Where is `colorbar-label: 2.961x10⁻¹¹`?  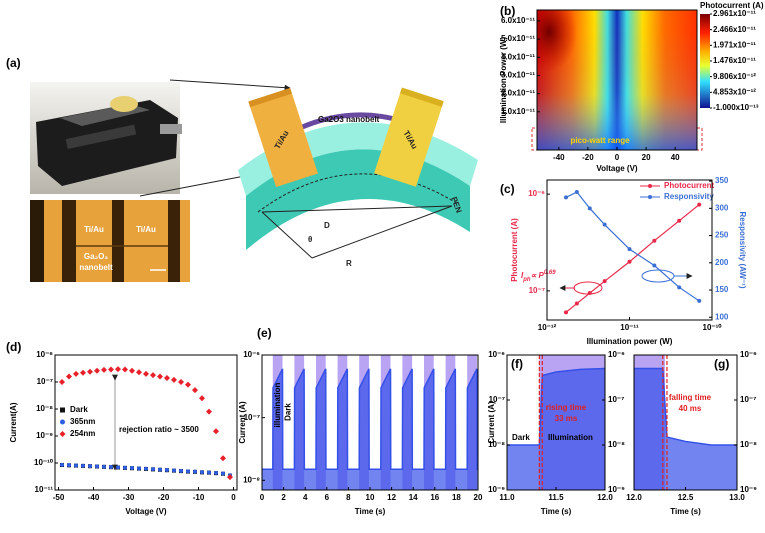 colorbar-label: 2.961x10⁻¹¹ is located at coordinates (734, 13).